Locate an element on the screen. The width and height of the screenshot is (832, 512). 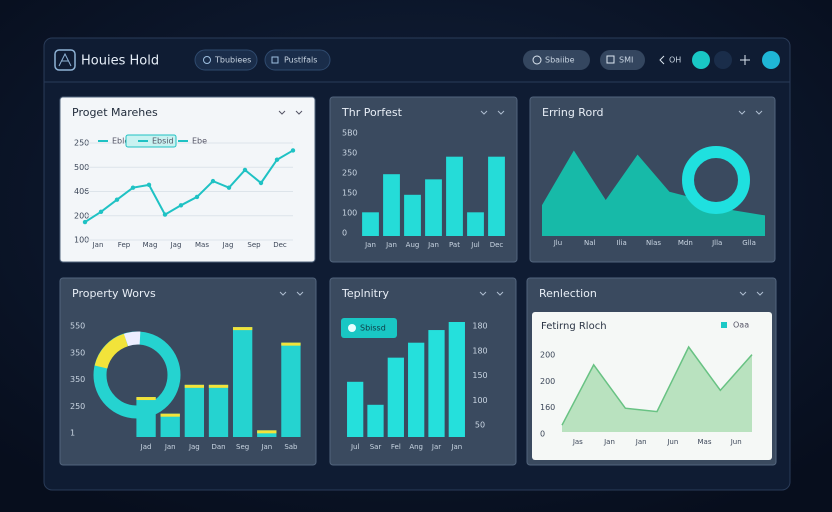
x-label: Sab is located at coordinates (291, 447).